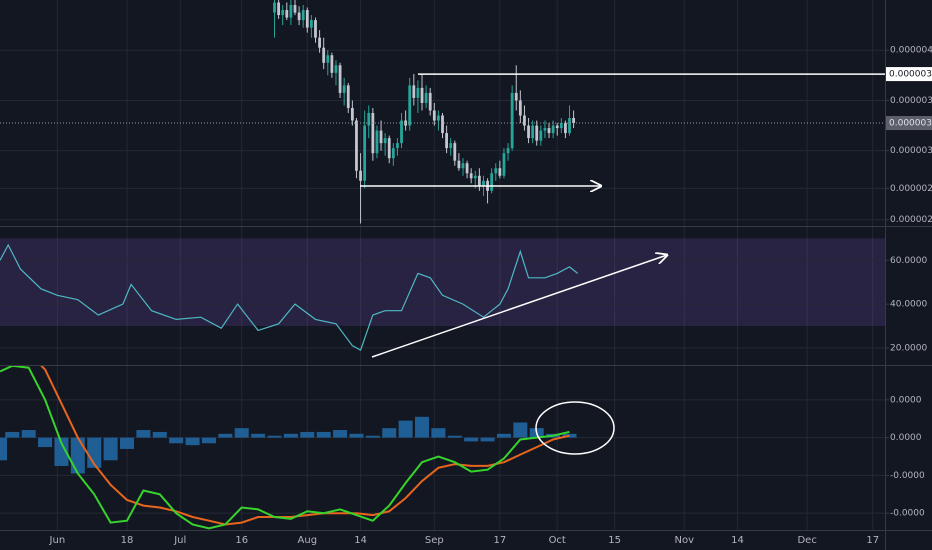  I want to click on x-tick-label: 16, so click(241, 540).